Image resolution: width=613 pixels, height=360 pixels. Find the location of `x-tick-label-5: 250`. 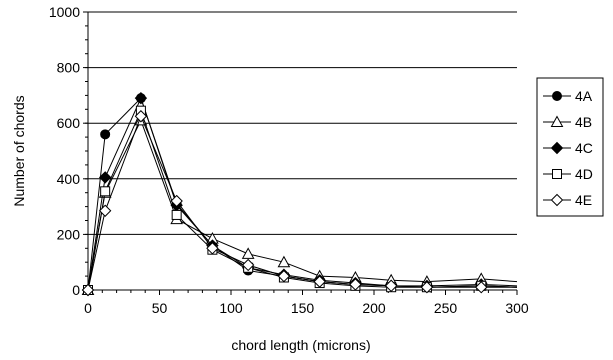

x-tick-label-5: 250 is located at coordinates (446, 308).